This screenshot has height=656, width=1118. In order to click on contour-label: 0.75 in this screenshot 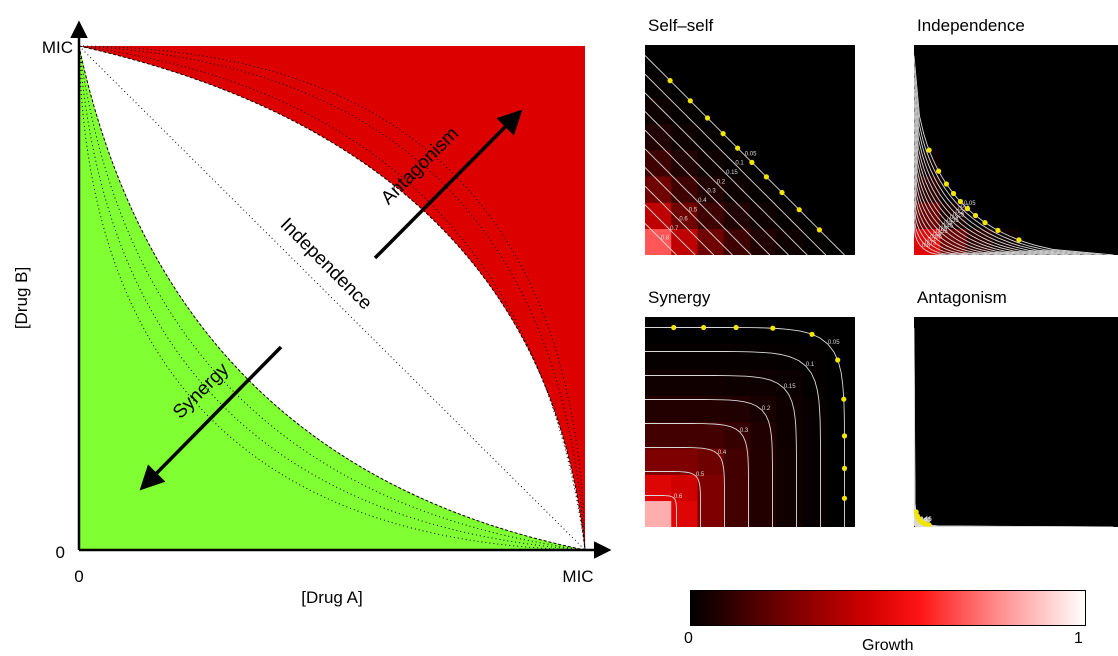, I will do `click(931, 243)`.